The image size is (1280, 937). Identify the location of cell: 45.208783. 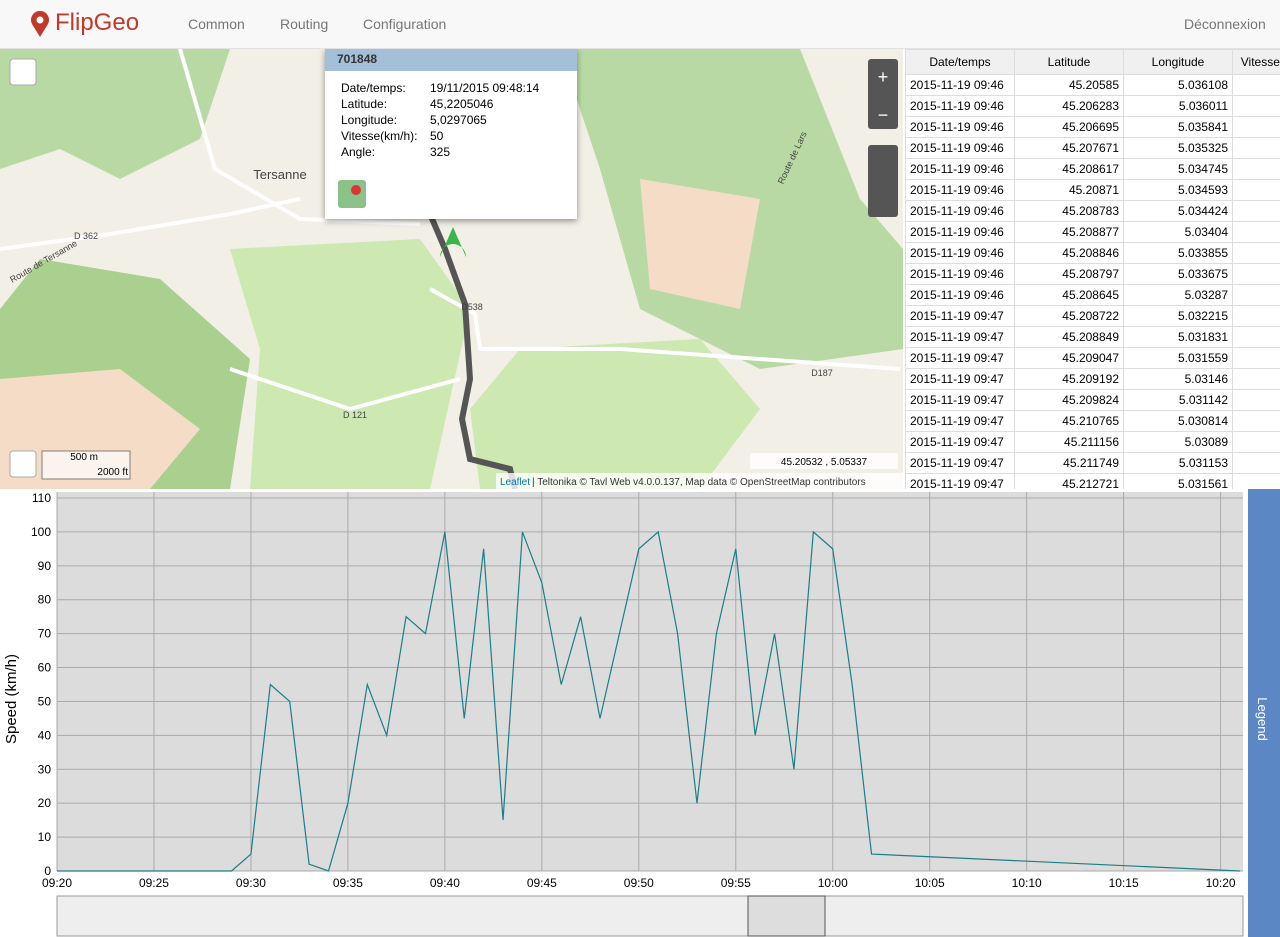
(1069, 211).